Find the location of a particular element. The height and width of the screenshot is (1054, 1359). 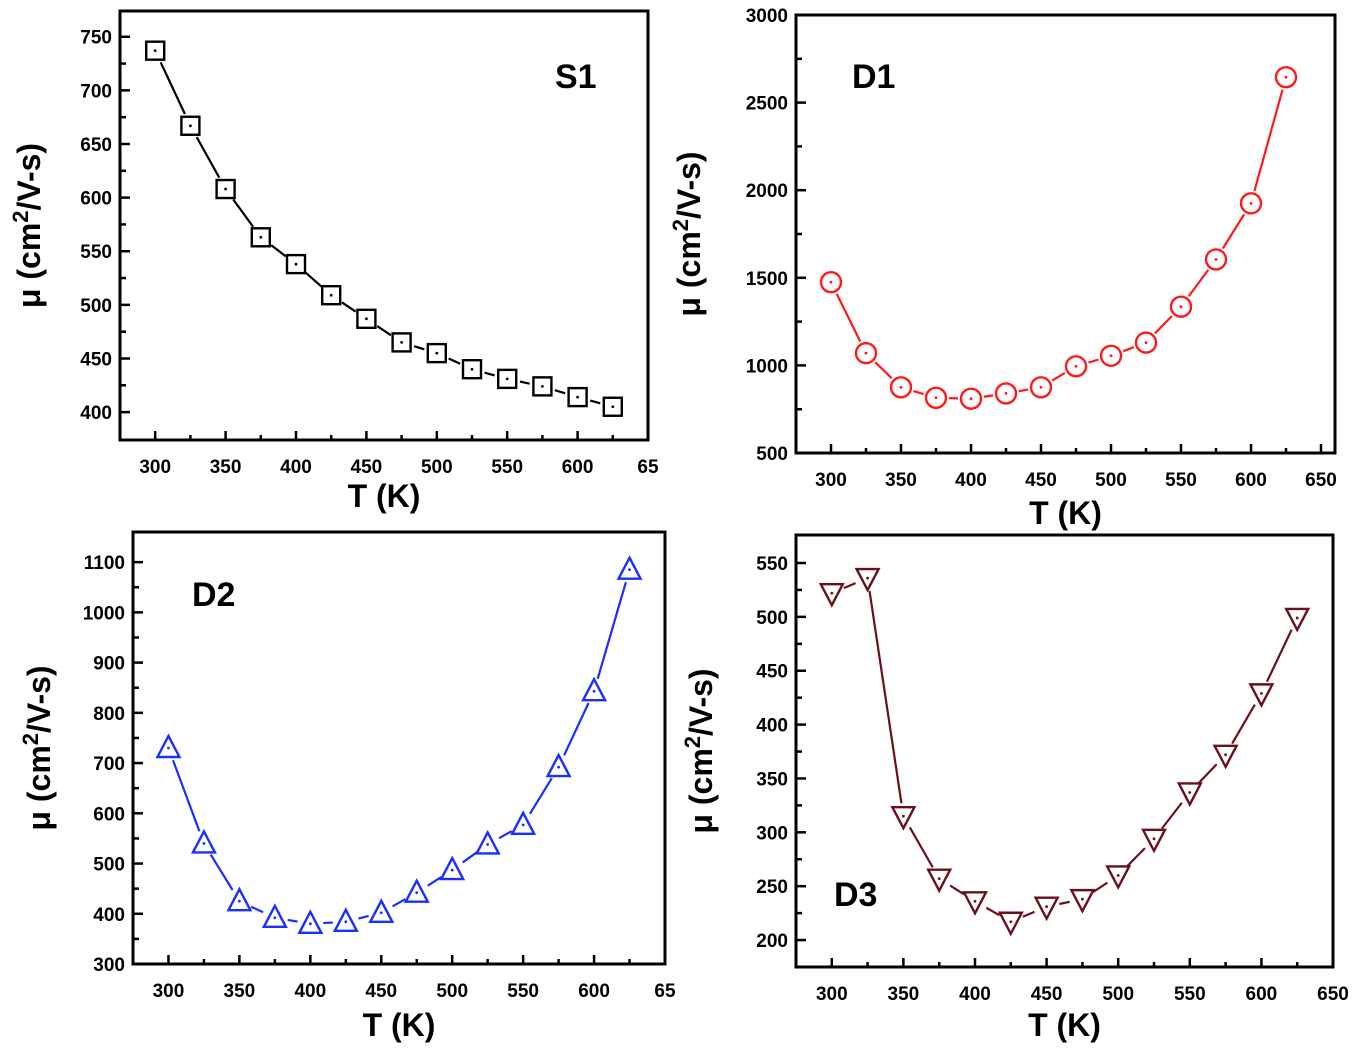

x-tick-label: 400 is located at coordinates (310, 991).